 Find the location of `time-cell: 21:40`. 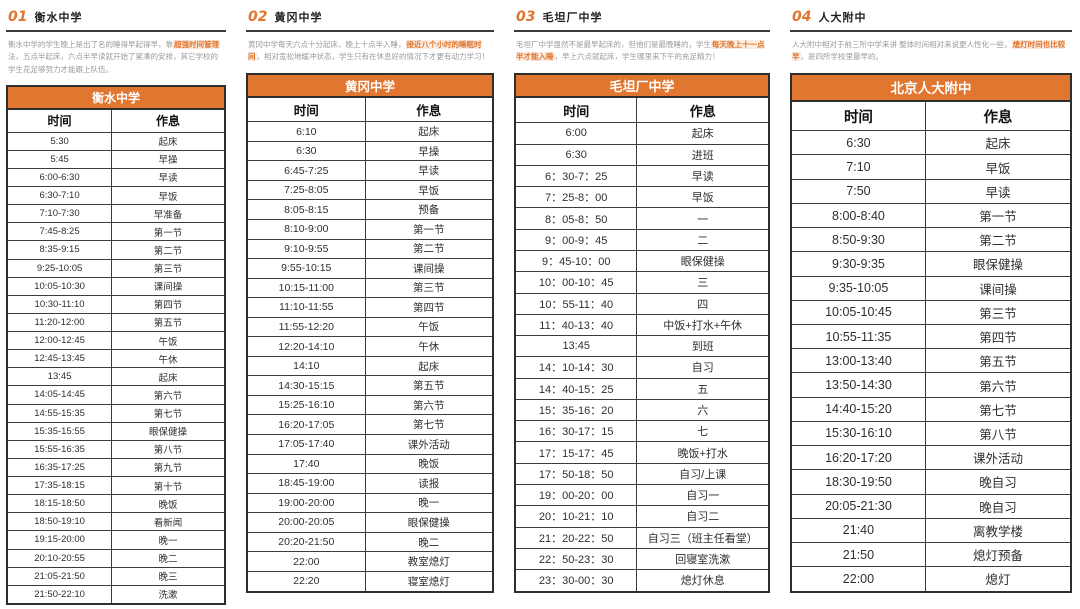

time-cell: 21:40 is located at coordinates (858, 530).